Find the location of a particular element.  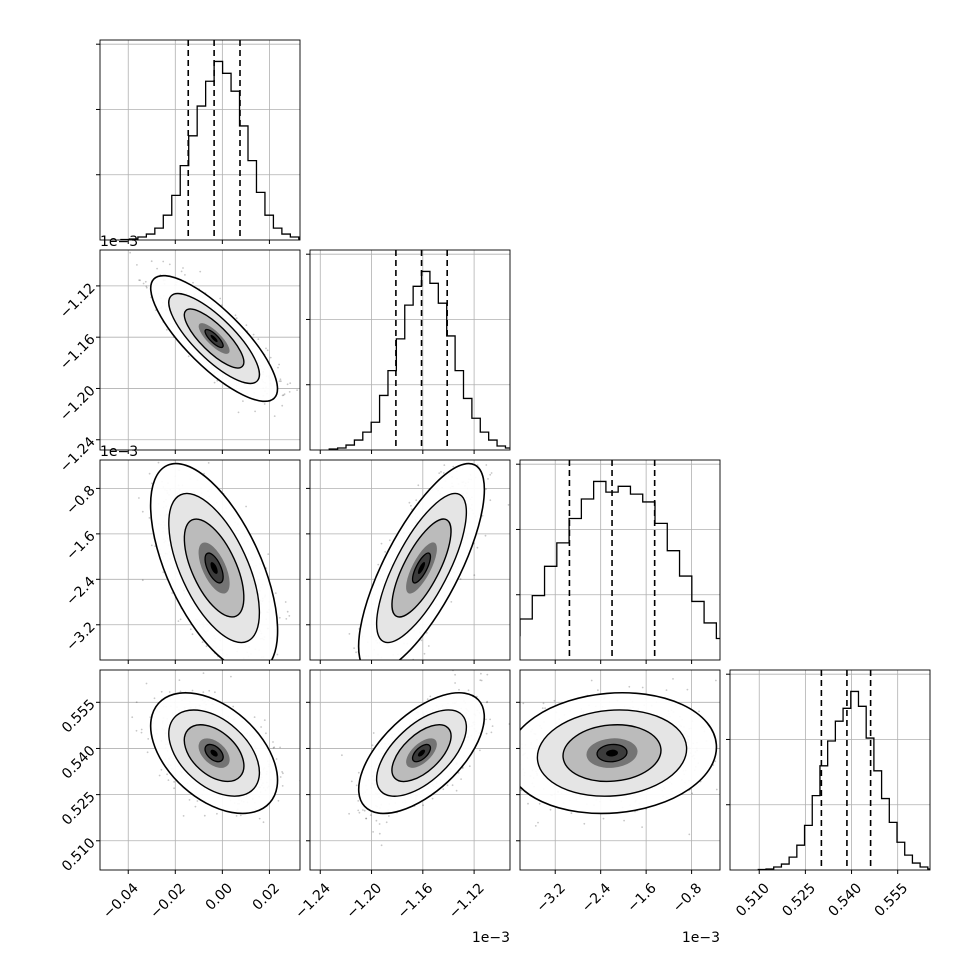

x-tick-label-col0: 0.02 is located at coordinates (266, 896).